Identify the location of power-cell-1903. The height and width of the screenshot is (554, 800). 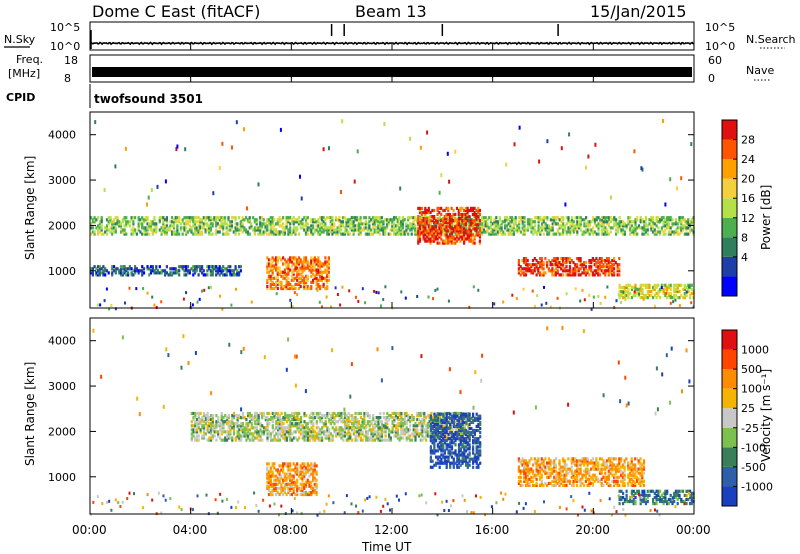
(267, 272).